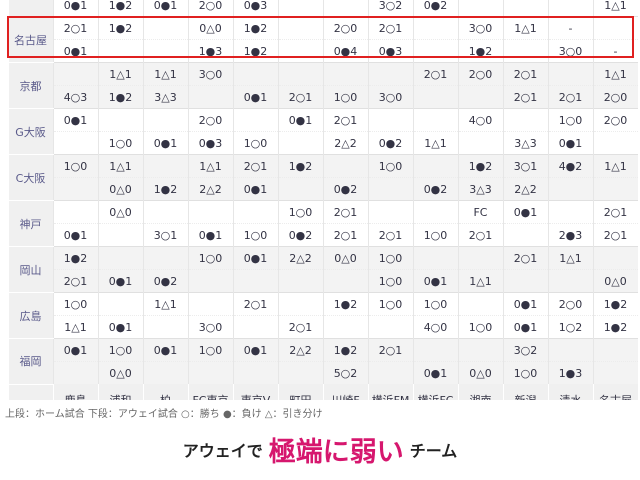  I want to click on footer-team-label: 清水, so click(570, 392).